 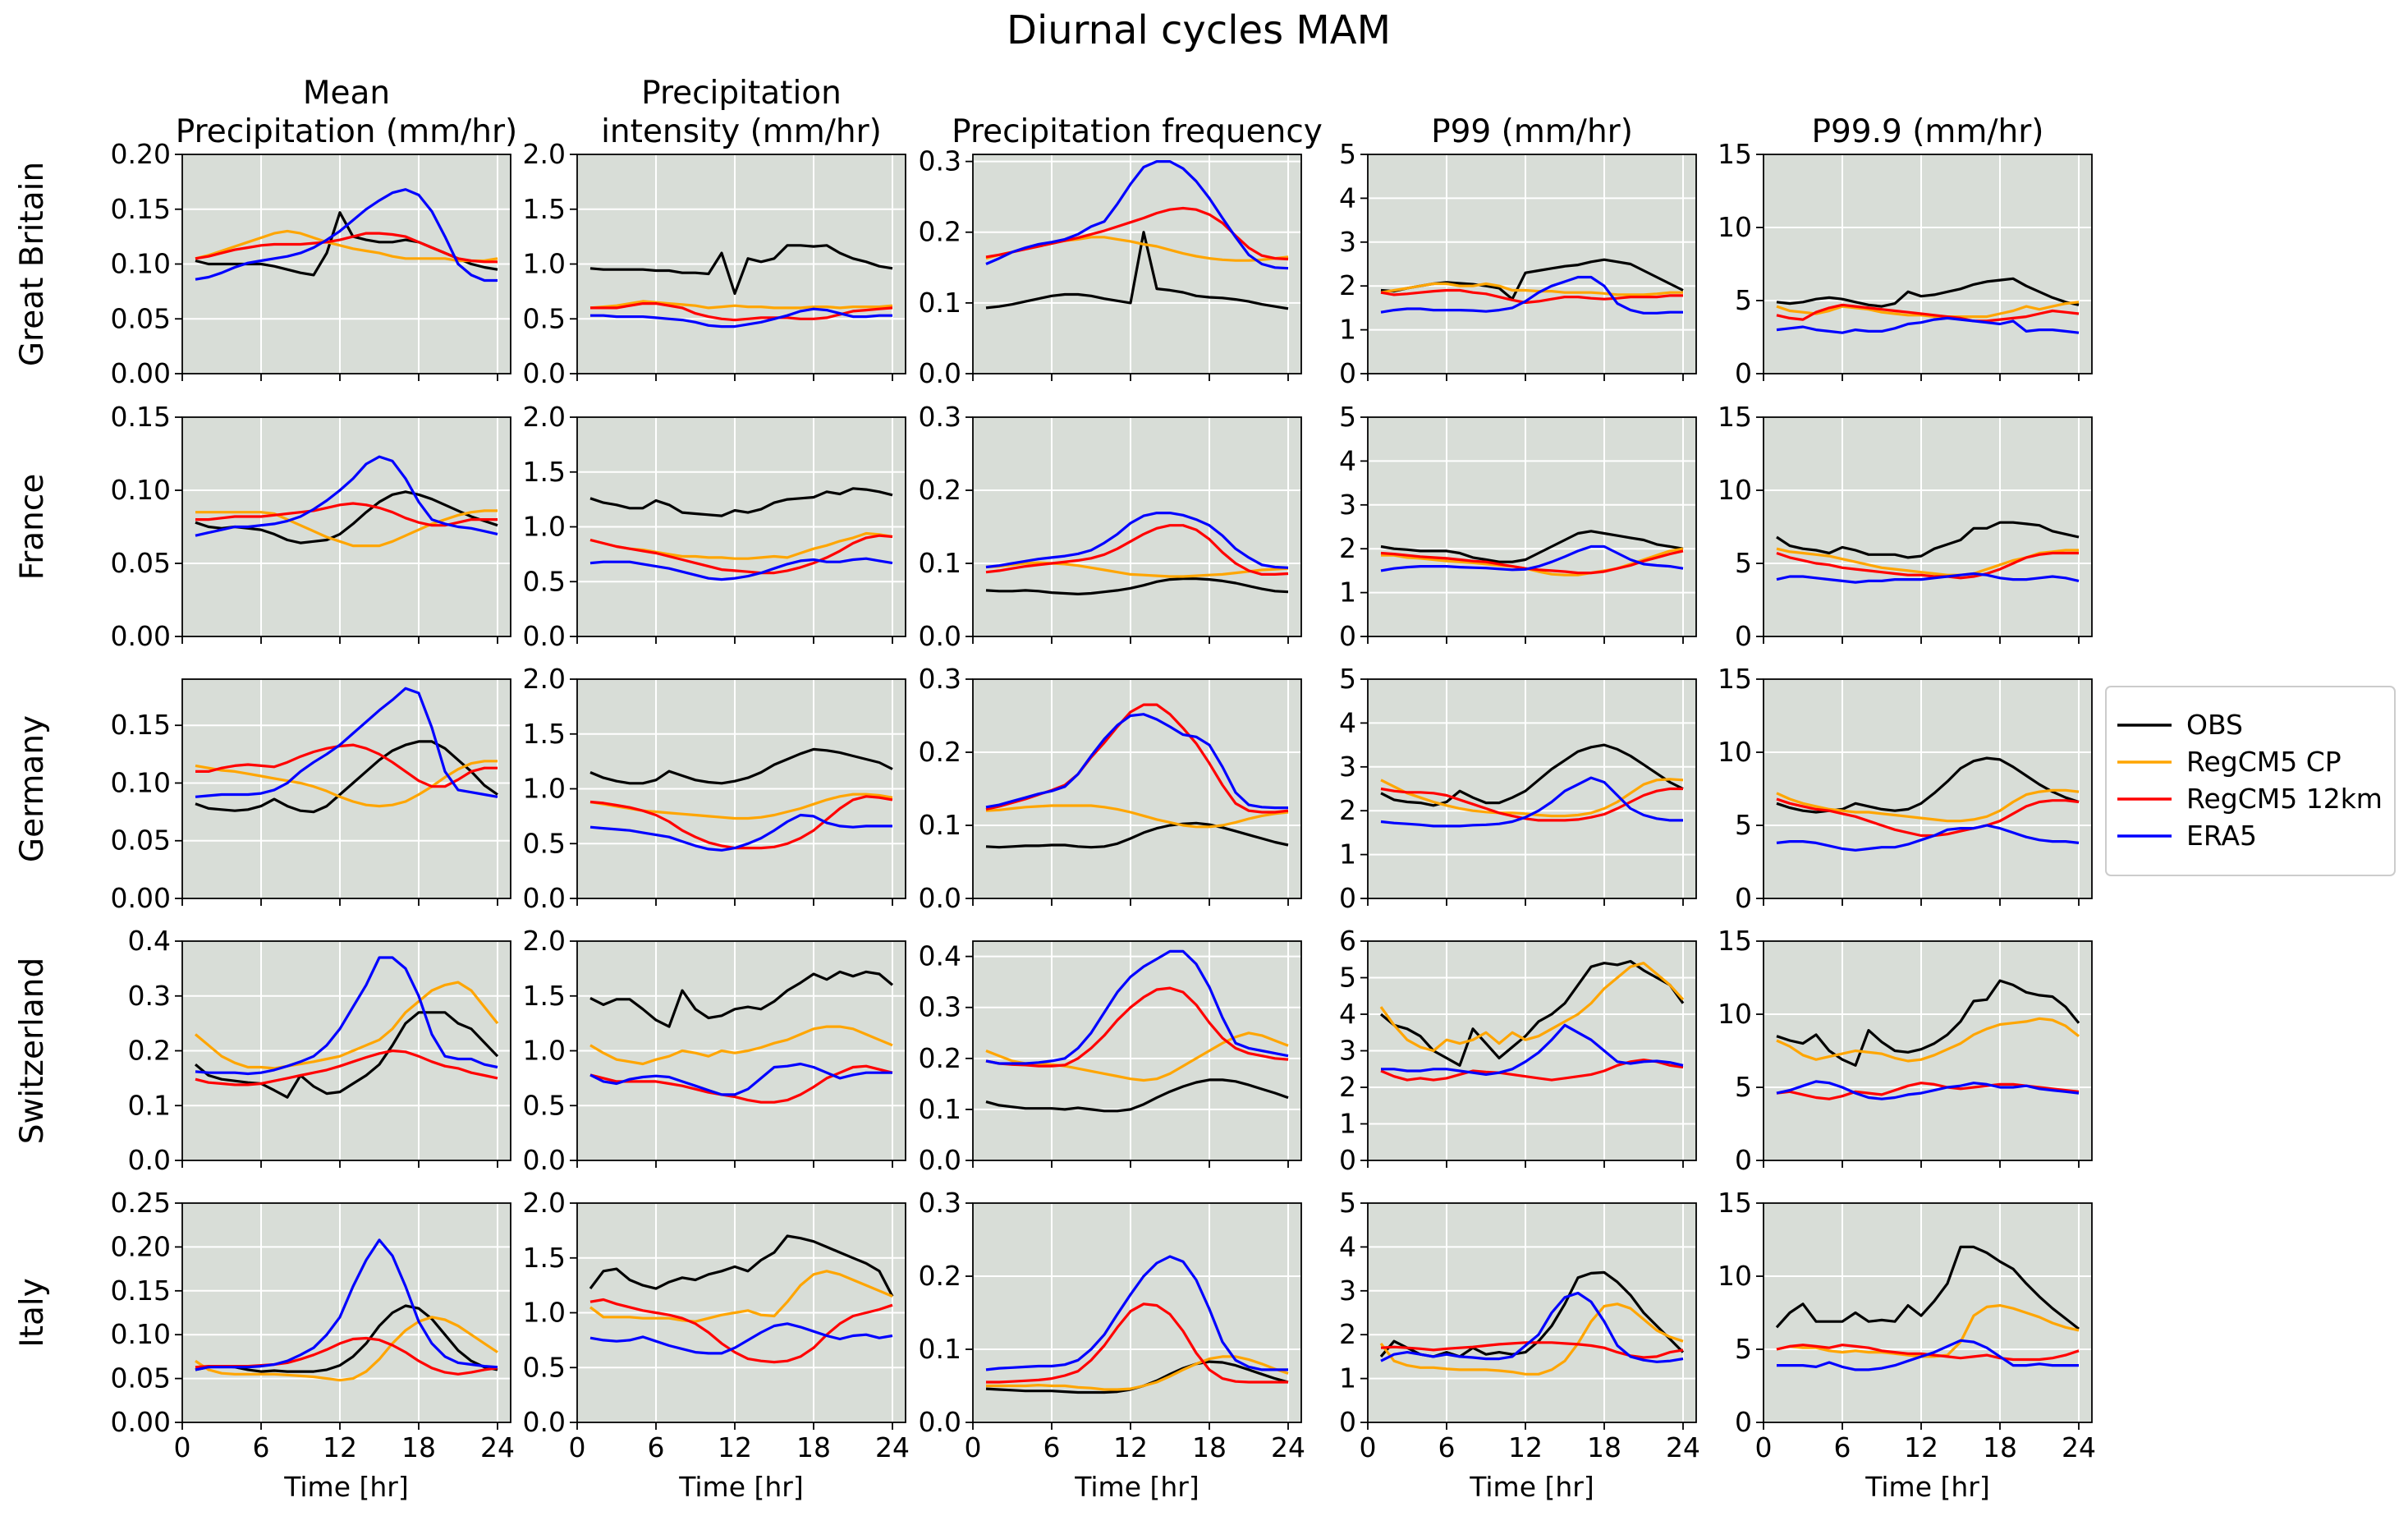 What do you see at coordinates (141, 898) in the screenshot?
I see `y-tick-label: 0.00` at bounding box center [141, 898].